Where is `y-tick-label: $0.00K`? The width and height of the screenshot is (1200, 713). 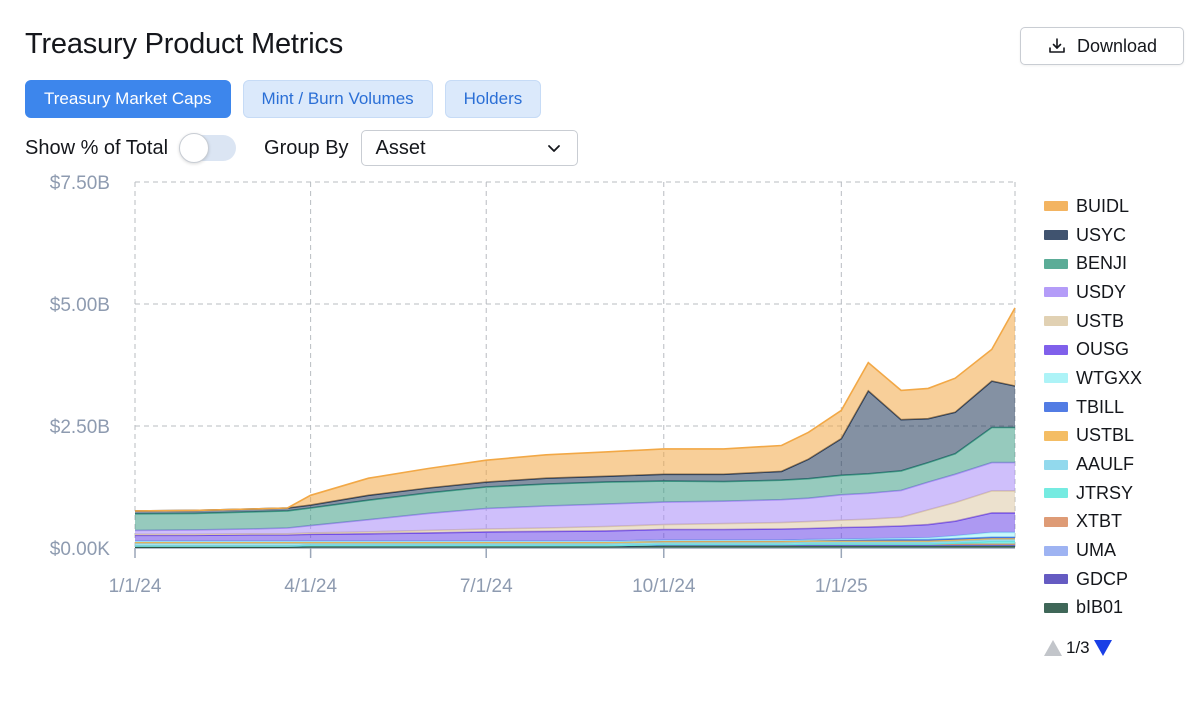
y-tick-label: $0.00K is located at coordinates (80, 549).